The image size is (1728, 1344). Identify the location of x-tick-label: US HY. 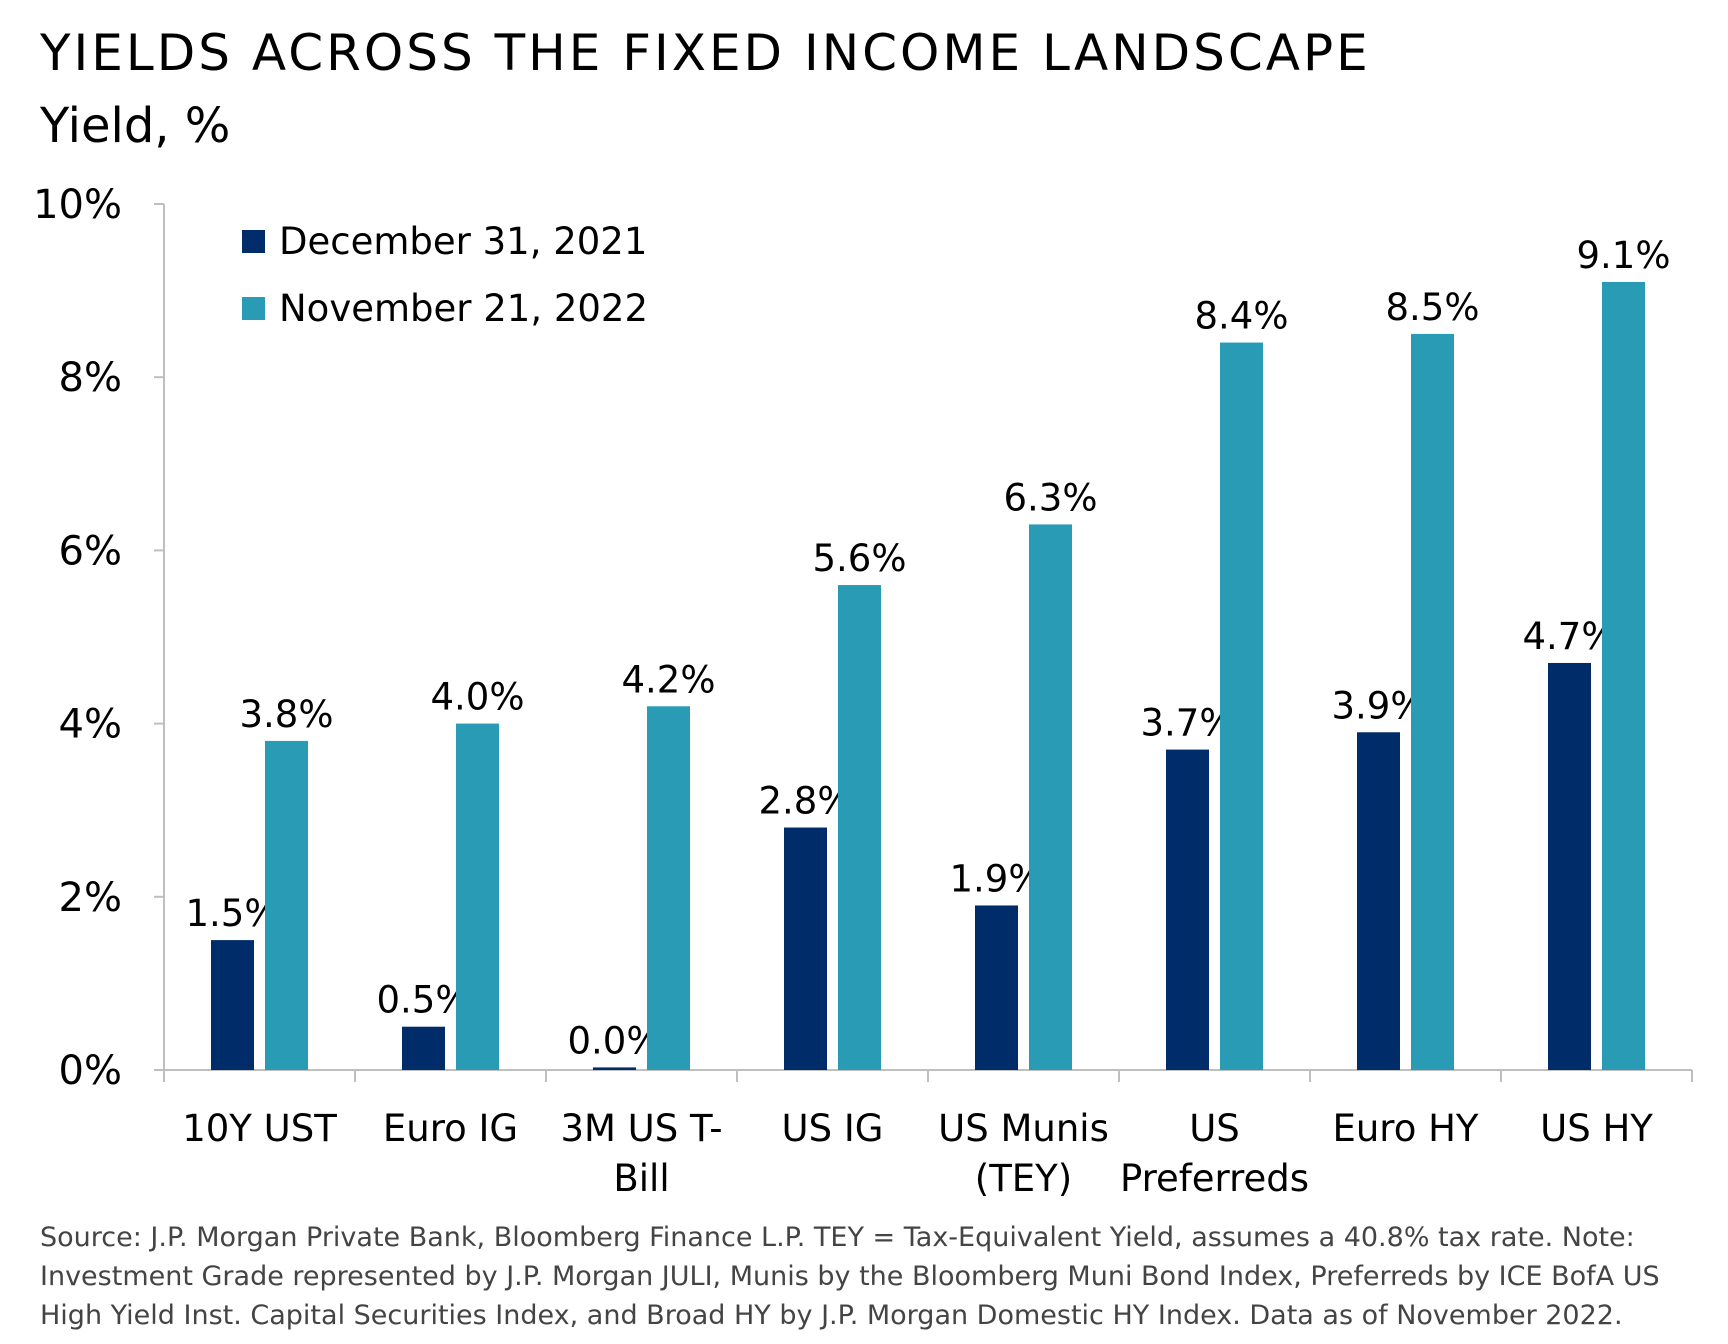
(1596, 1128).